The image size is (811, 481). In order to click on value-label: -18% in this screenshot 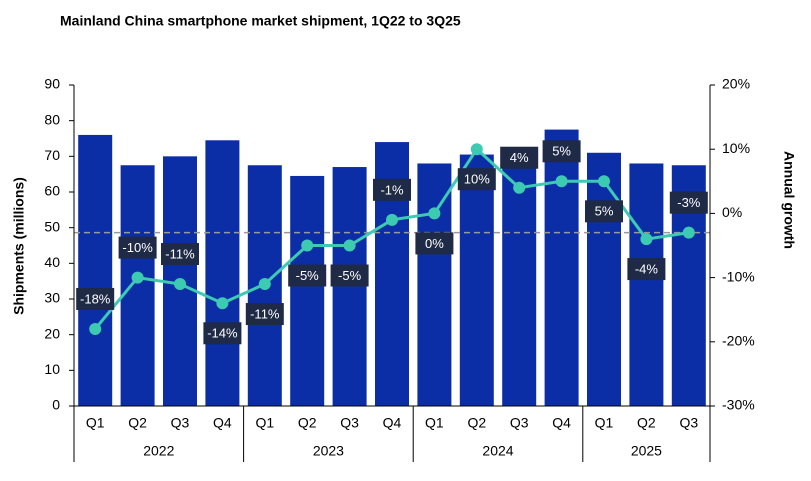, I will do `click(95, 298)`.